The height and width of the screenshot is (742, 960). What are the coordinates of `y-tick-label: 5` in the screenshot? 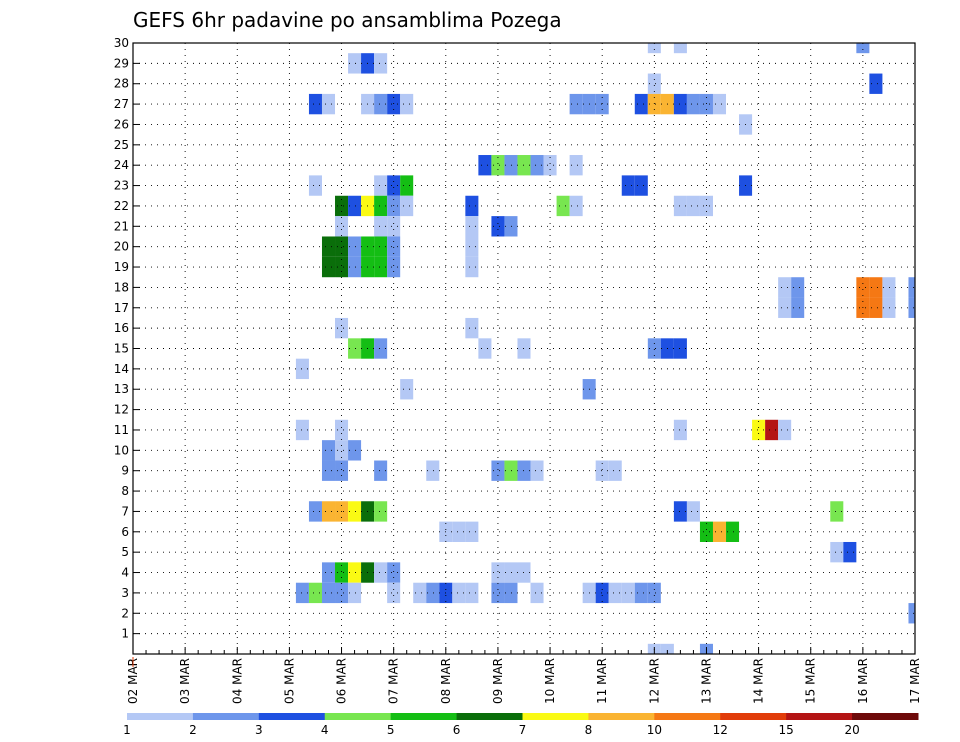 It's located at (125, 552).